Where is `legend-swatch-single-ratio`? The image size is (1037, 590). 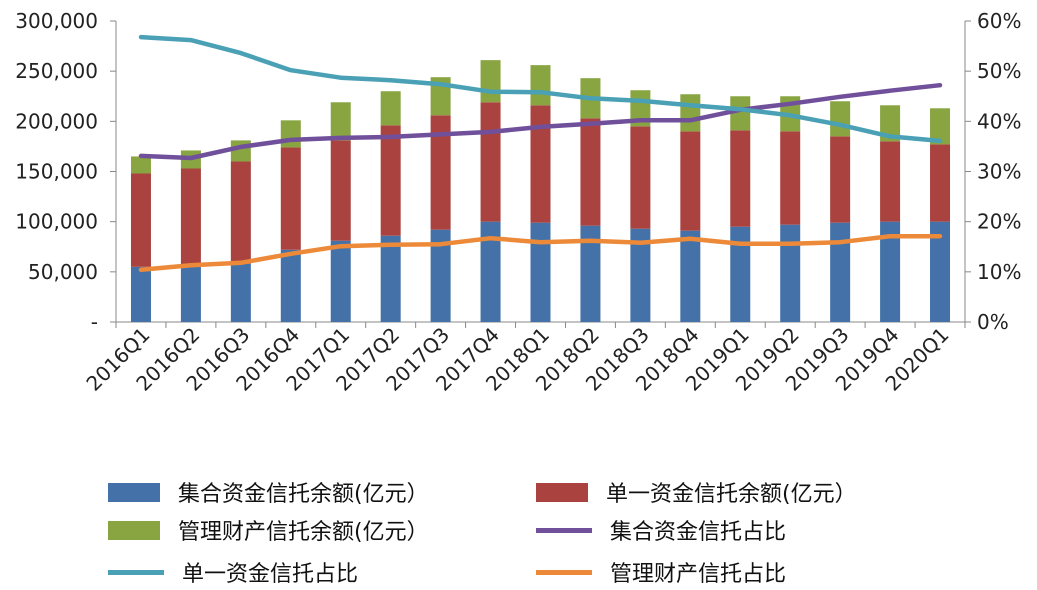
legend-swatch-single-ratio is located at coordinates (136, 572).